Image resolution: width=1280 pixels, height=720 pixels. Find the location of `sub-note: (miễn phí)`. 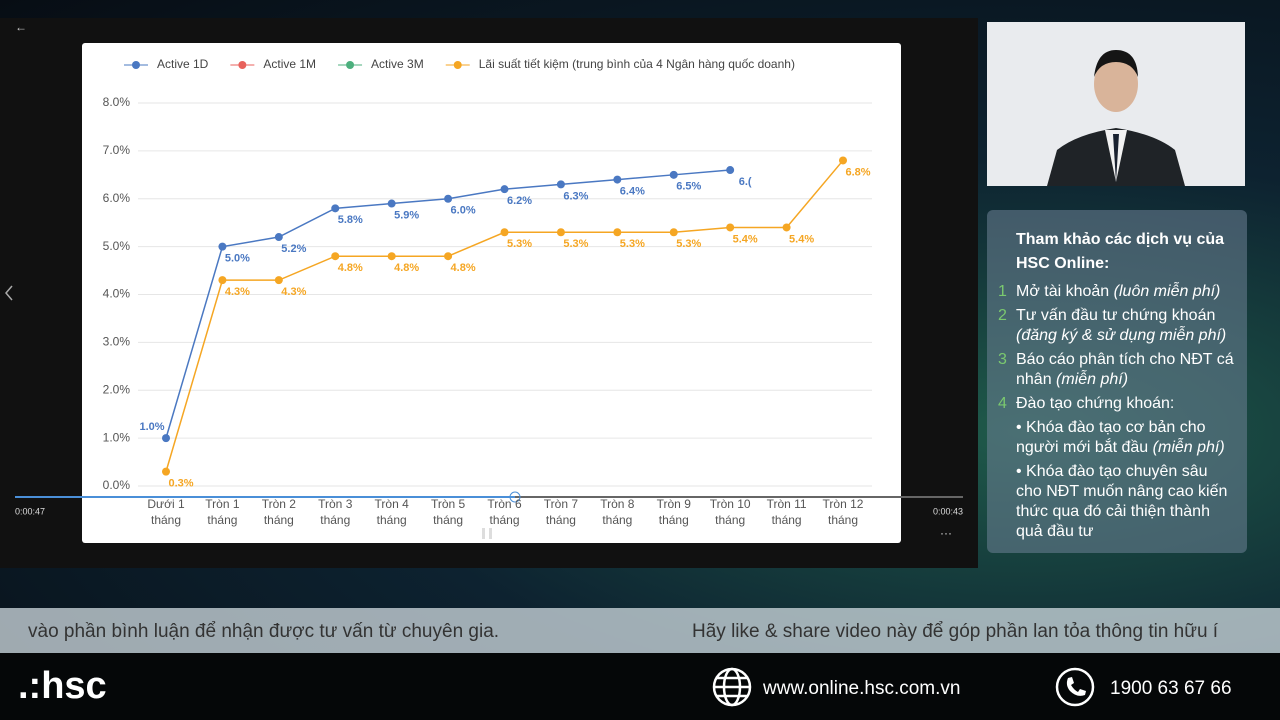

sub-note: (miễn phí) is located at coordinates (1188, 447).